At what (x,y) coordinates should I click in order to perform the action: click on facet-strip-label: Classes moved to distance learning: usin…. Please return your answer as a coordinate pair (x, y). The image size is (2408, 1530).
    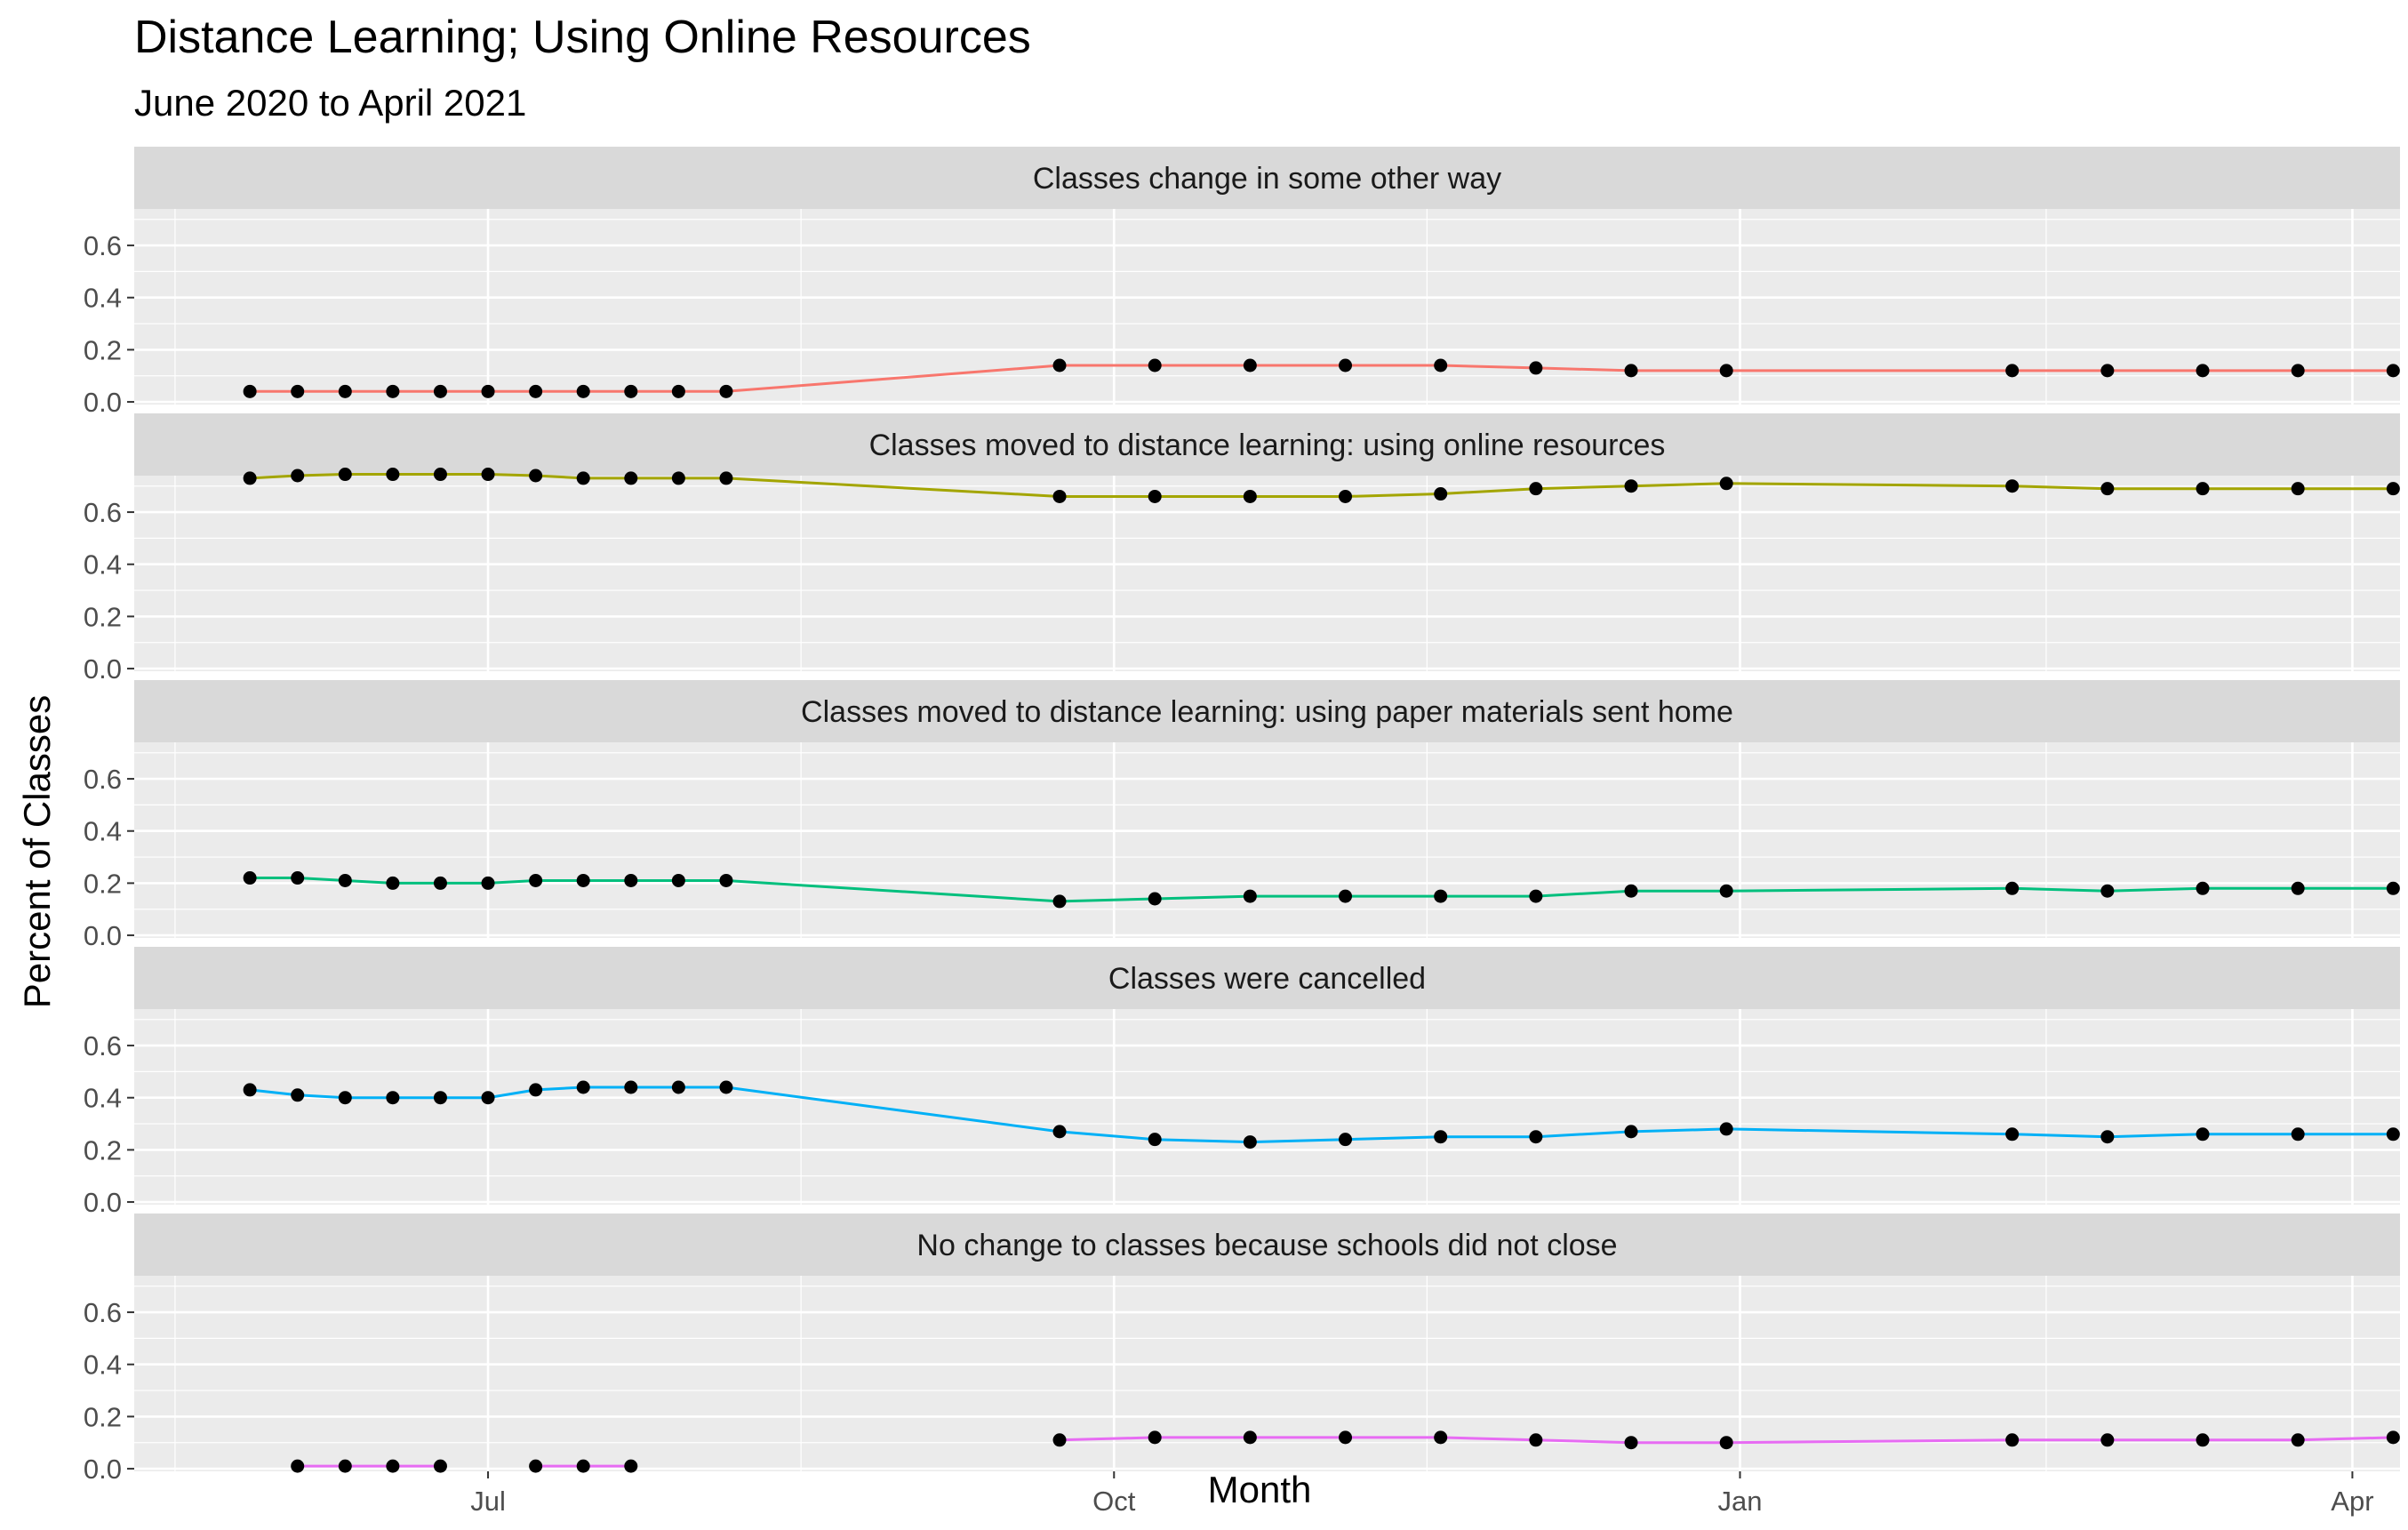
    Looking at the image, I should click on (1267, 445).